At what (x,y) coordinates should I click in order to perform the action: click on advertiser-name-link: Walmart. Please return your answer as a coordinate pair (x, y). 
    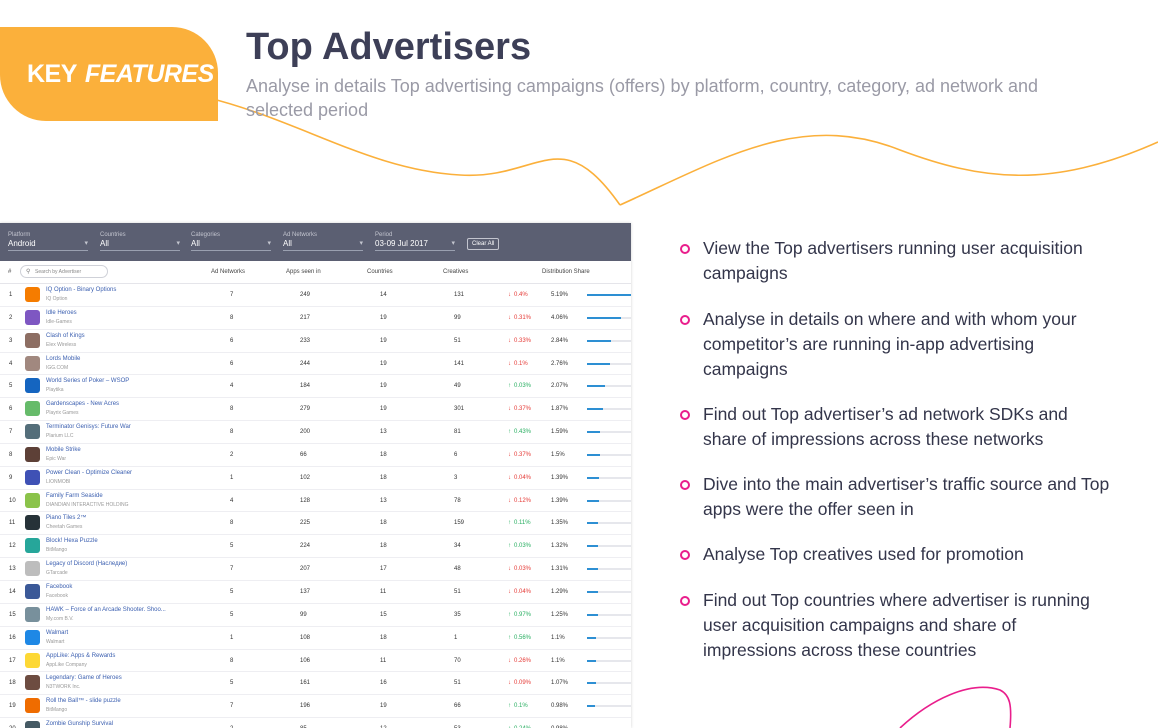
    Looking at the image, I should click on (57, 632).